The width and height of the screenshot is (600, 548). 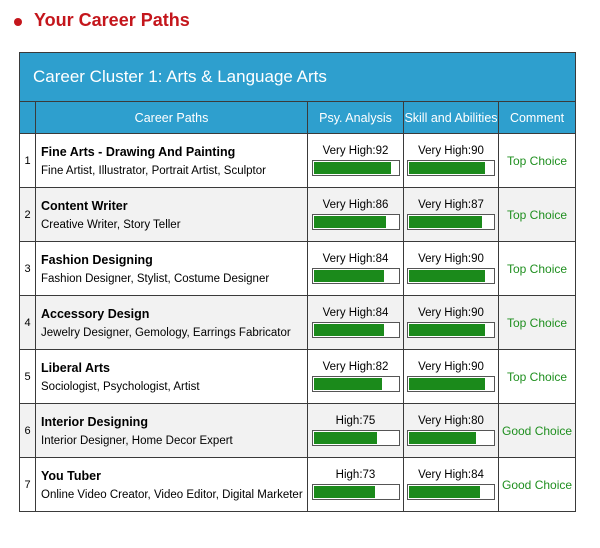 I want to click on psy-analysis-cell: High:75, so click(x=355, y=430).